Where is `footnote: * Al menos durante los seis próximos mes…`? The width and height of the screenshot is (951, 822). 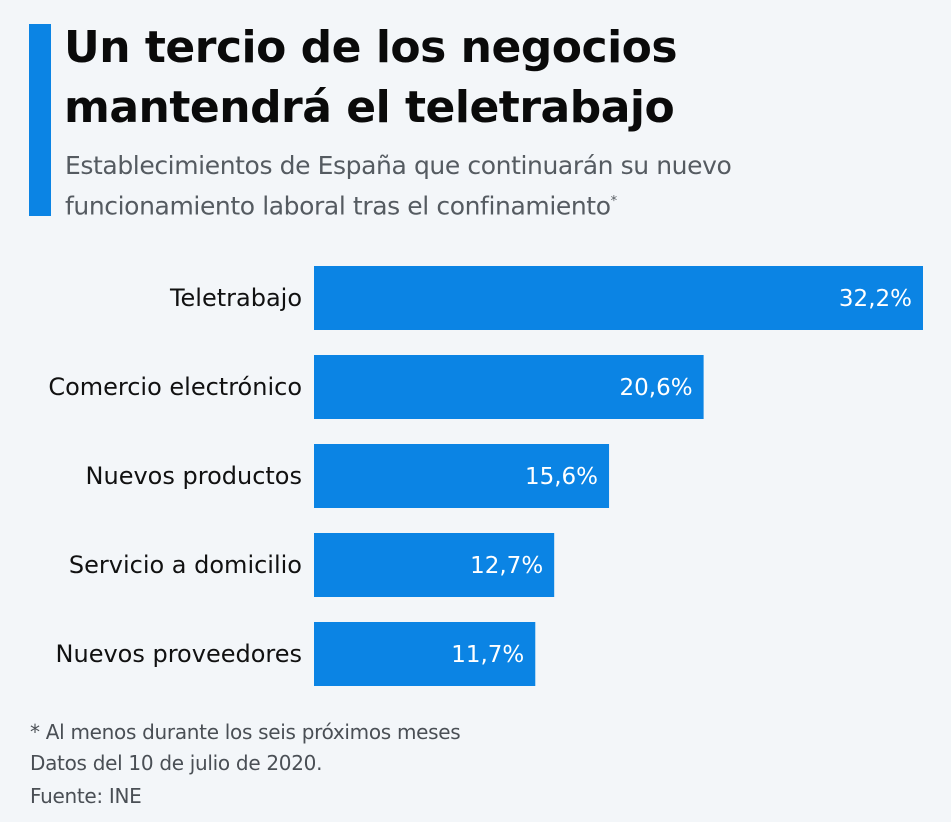 footnote: * Al menos durante los seis próximos mes… is located at coordinates (245, 732).